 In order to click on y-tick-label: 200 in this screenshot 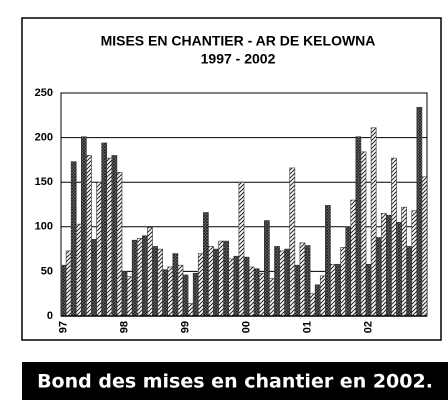, I will do `click(44, 138)`.